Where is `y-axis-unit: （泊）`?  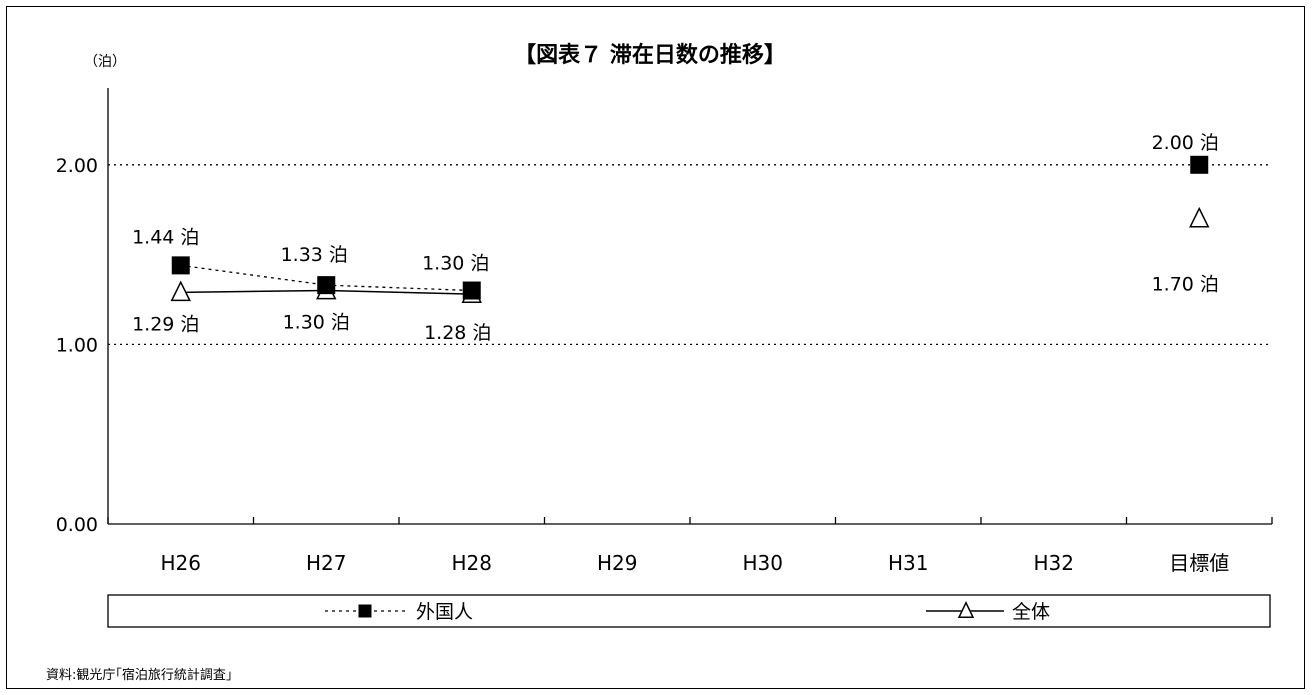
y-axis-unit: （泊） is located at coordinates (105, 62).